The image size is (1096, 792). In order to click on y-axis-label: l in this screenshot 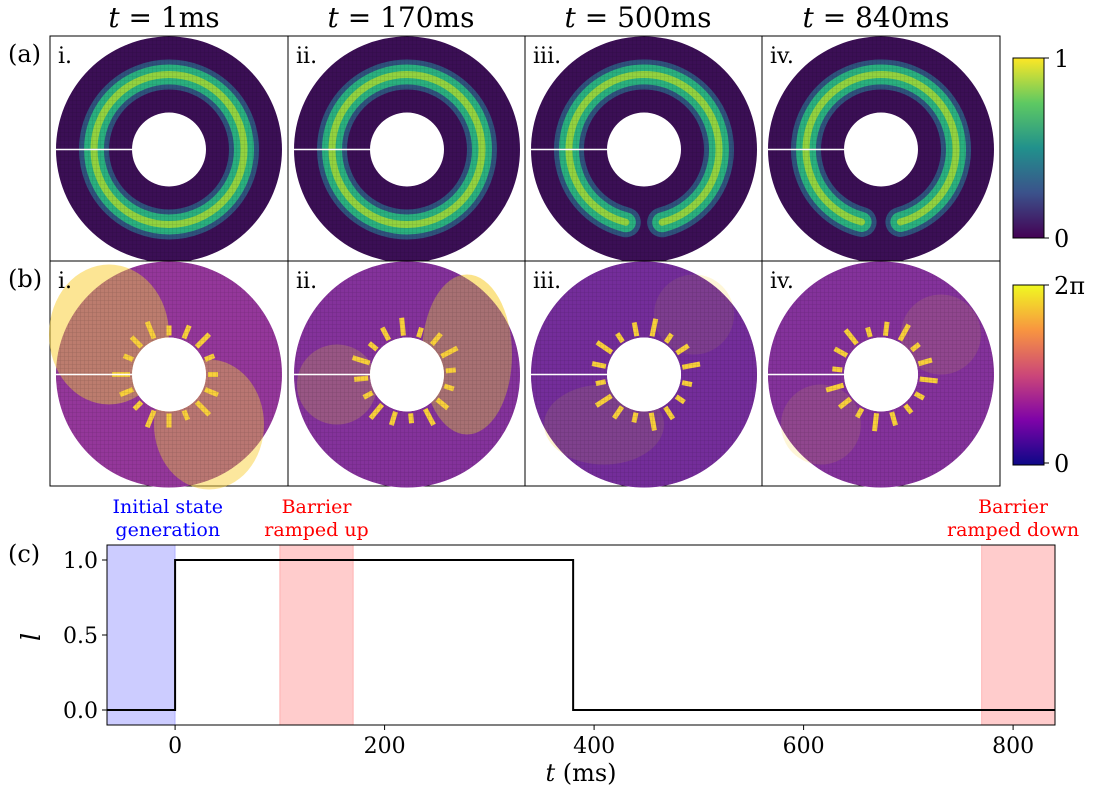, I will do `click(32, 637)`.